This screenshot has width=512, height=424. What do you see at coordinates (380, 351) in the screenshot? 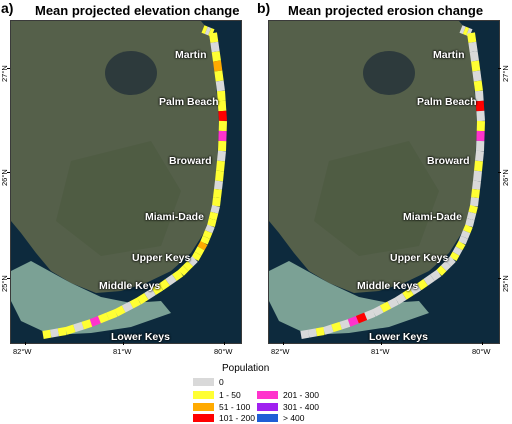
I see `lon-label-81w: 81°W` at bounding box center [380, 351].